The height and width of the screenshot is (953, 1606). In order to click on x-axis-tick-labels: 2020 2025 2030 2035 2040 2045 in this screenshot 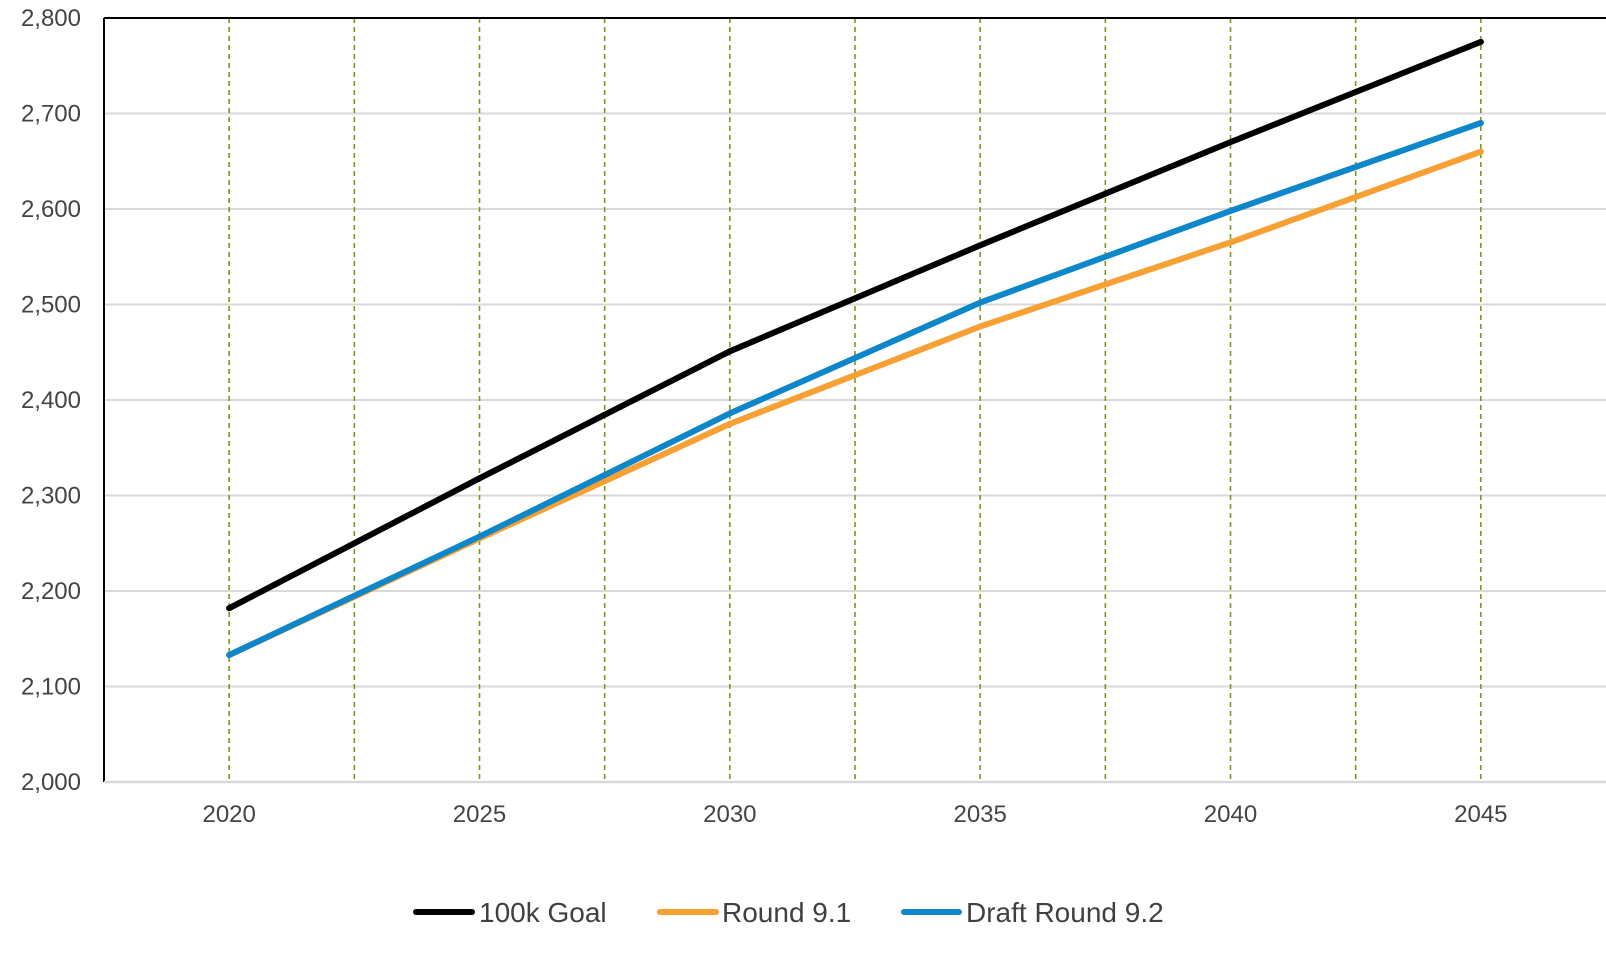, I will do `click(854, 814)`.